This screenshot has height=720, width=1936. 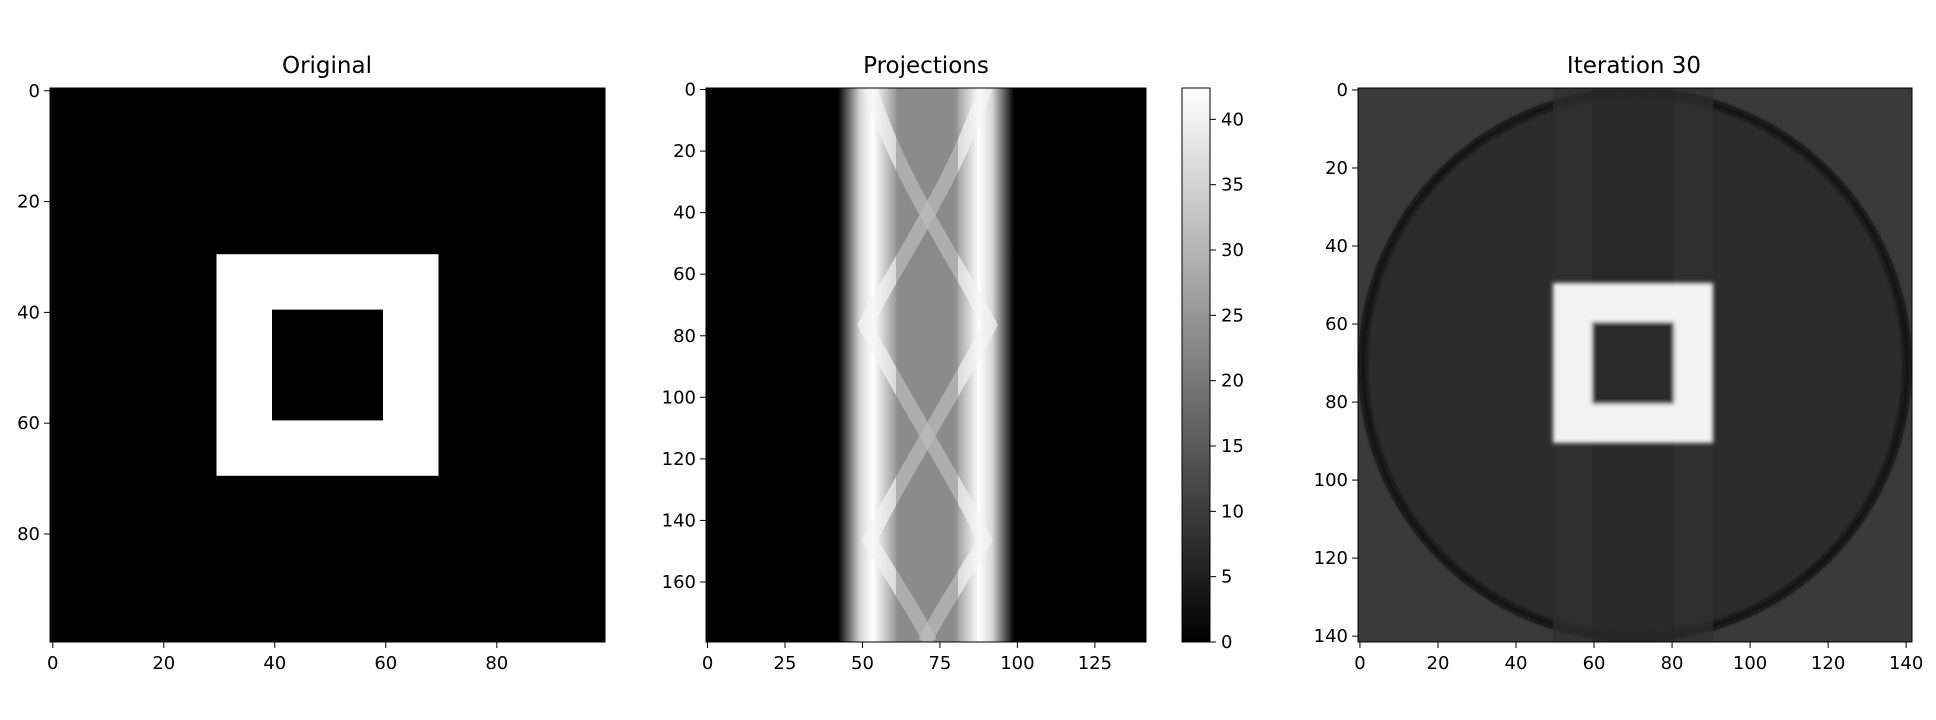 What do you see at coordinates (1226, 577) in the screenshot?
I see `colorbar-tick-label: 5` at bounding box center [1226, 577].